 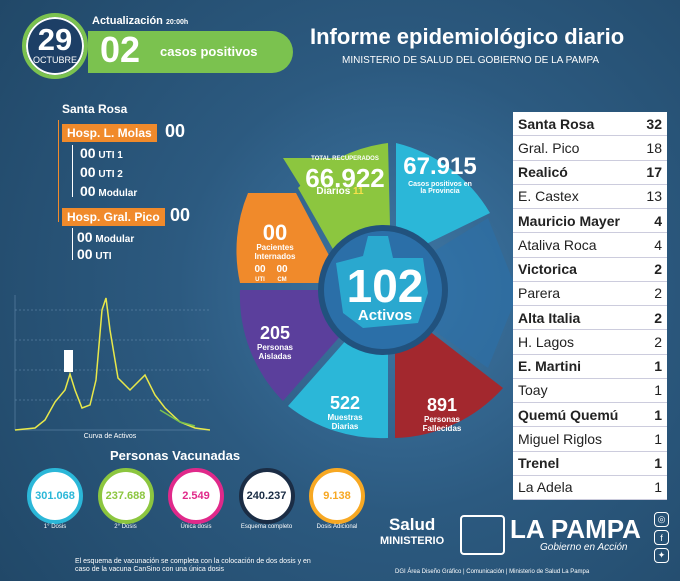 I want to click on table-row: Mauricio Mayer 4, so click(x=590, y=221).